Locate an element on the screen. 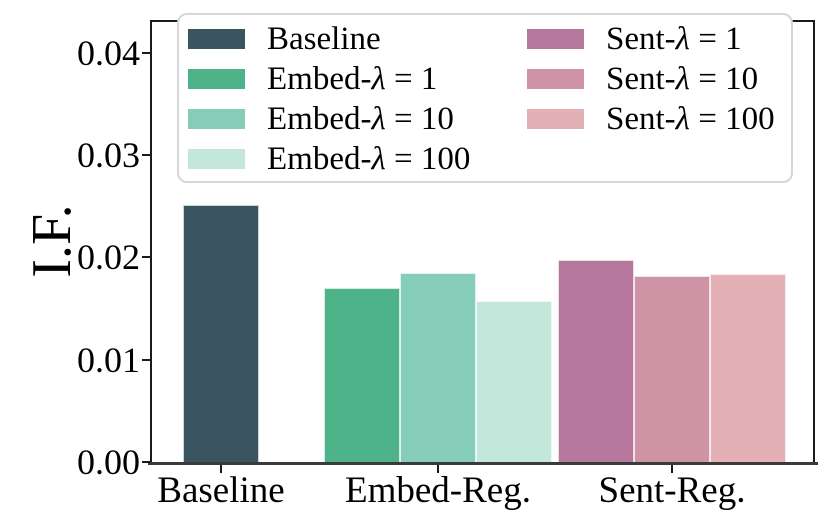 The width and height of the screenshot is (830, 519). legend-item: Embed-λ = 100 is located at coordinates (329, 159).